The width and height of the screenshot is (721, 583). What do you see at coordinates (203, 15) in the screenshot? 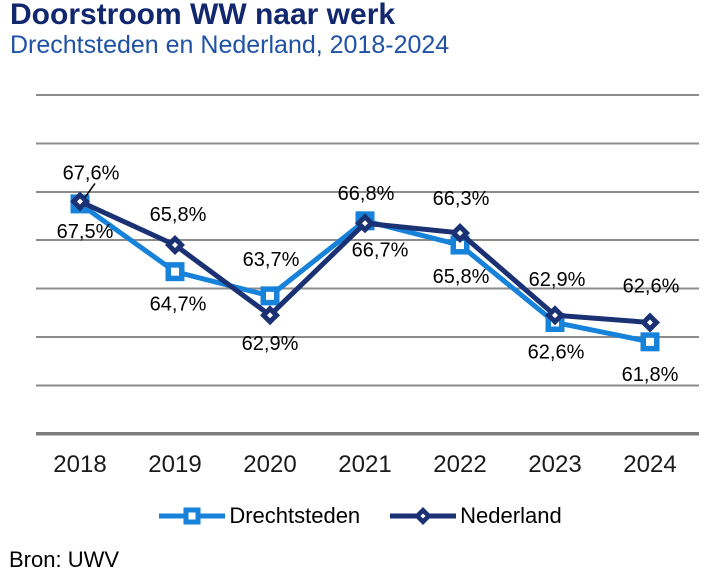
I see `chart-title: Doorstroom WW naar werk` at bounding box center [203, 15].